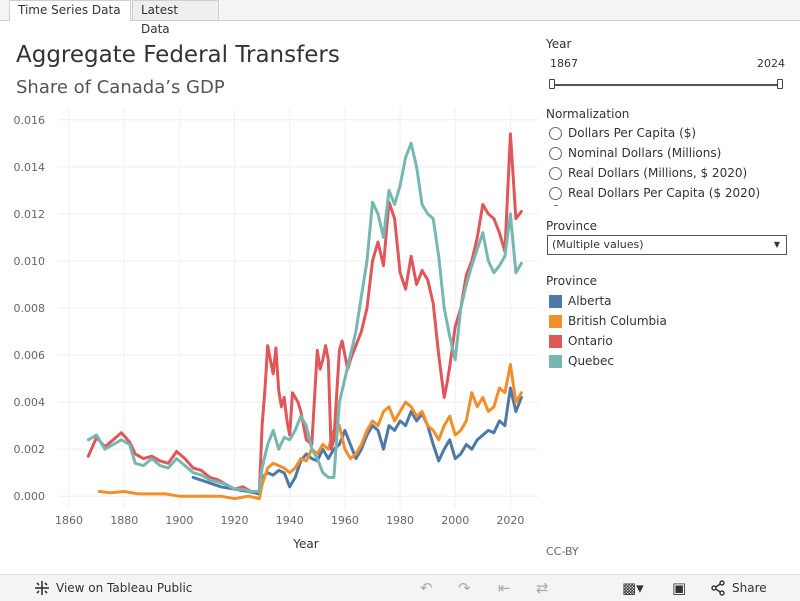 Image resolution: width=800 pixels, height=601 pixels. Describe the element at coordinates (400, 18) in the screenshot. I see `tab-bar: Time Series Data Latest Data` at that location.